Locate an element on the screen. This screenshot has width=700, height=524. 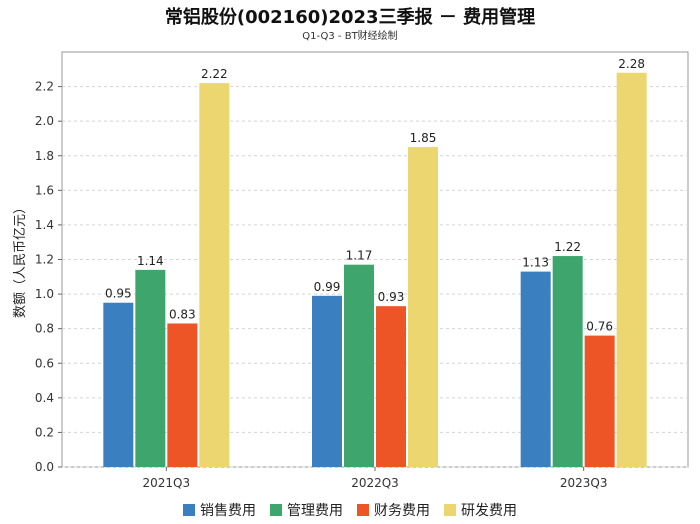
legend: 销售费用 管理费用 财务费用 研发费用 is located at coordinates (350, 510).